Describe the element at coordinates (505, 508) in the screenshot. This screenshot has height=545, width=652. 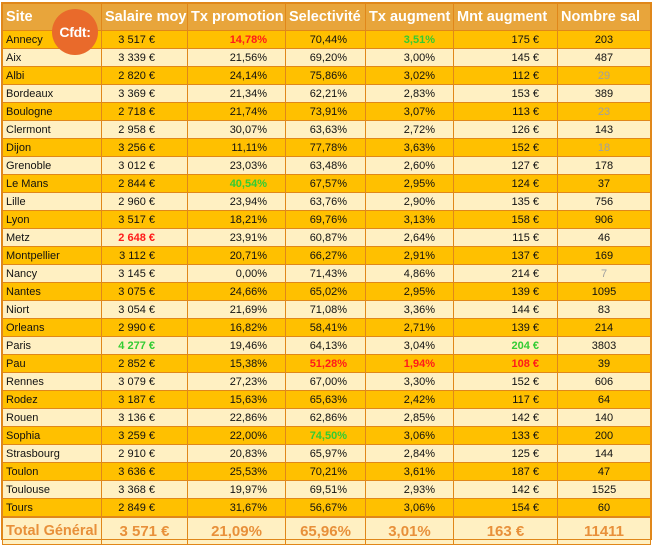
I see `cell-mnt-augment: 154 €` at that location.